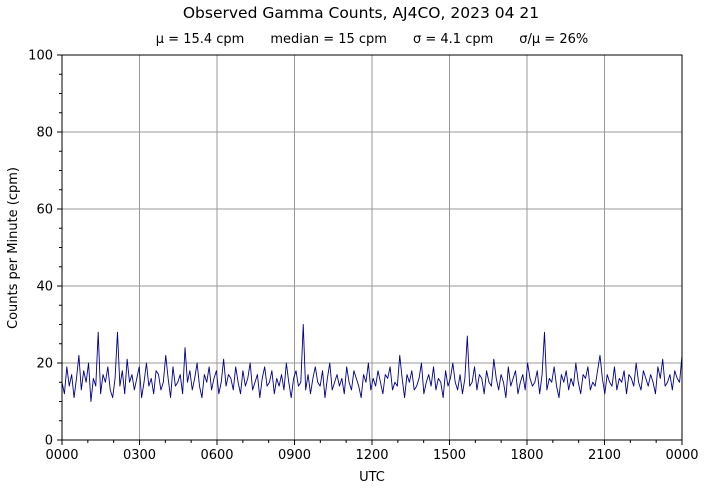  I want to click on stat-mean: μ = 15.4 cpm, so click(200, 39).